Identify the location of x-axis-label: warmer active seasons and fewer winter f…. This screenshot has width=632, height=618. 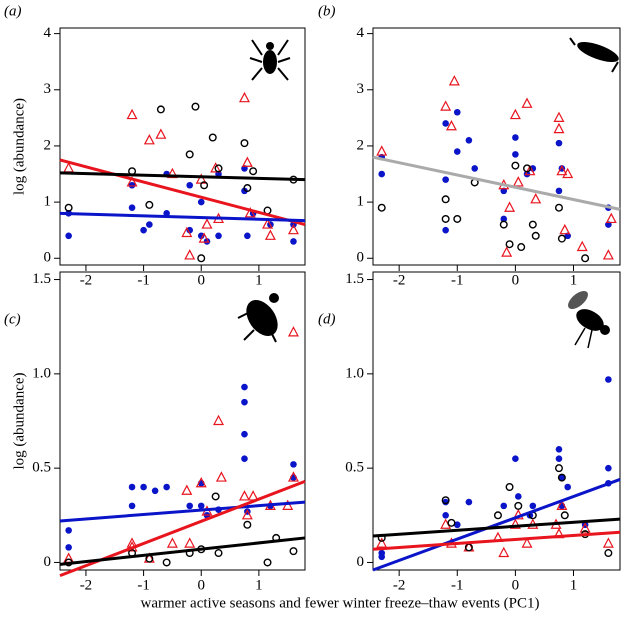
(340, 603).